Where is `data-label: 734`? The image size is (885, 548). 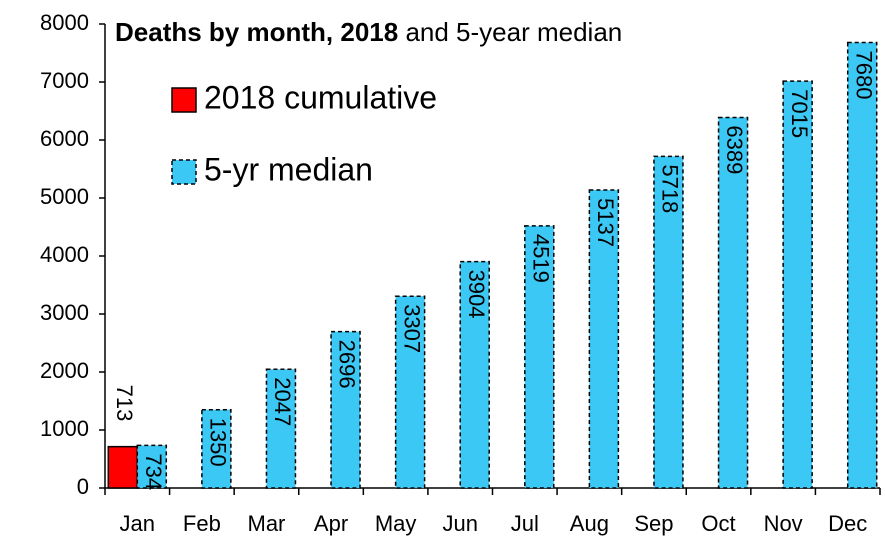 data-label: 734 is located at coordinates (153, 471).